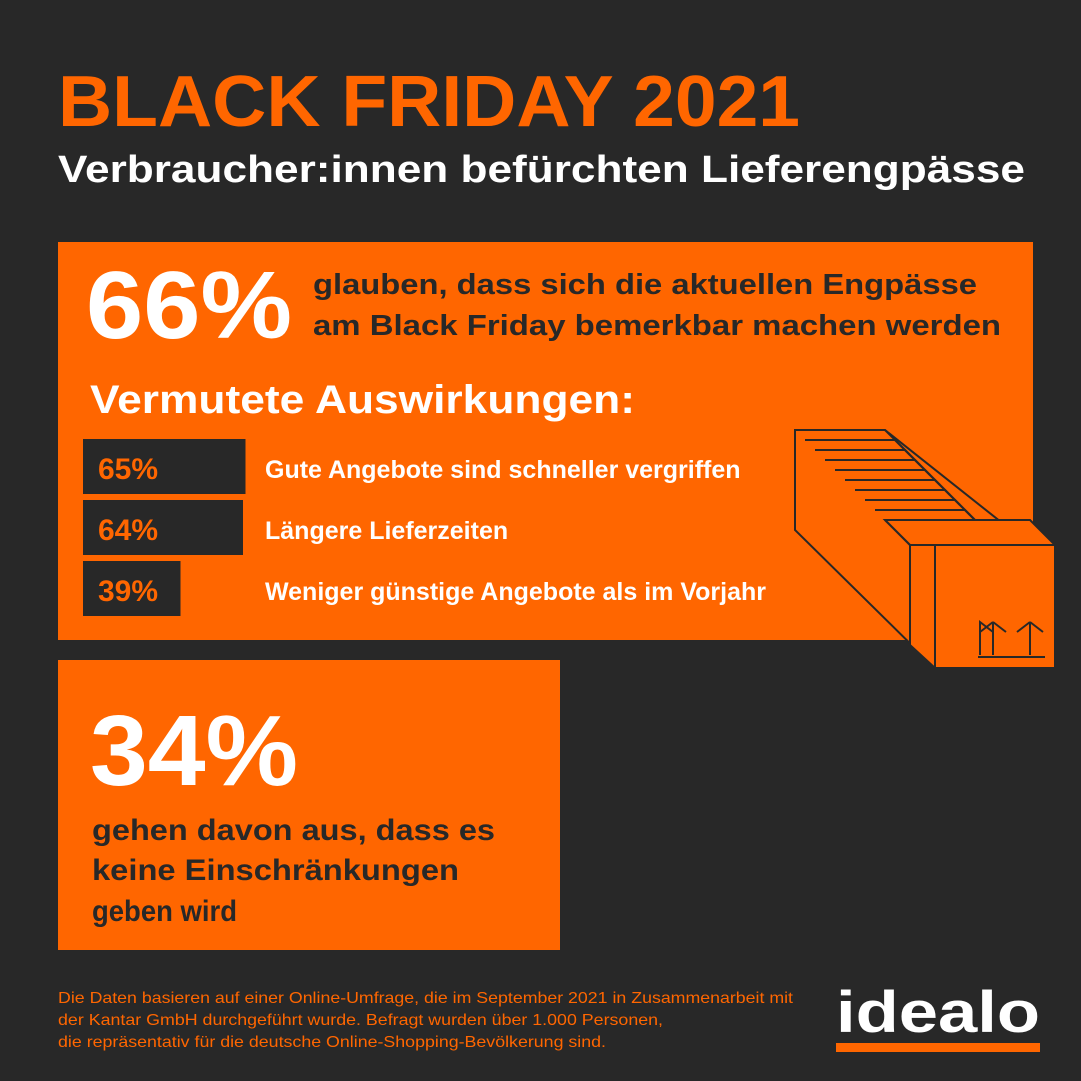 This screenshot has height=1081, width=1081. What do you see at coordinates (515, 592) in the screenshot?
I see `impact-label: Weniger günstige Angebote als im Vorjahr` at bounding box center [515, 592].